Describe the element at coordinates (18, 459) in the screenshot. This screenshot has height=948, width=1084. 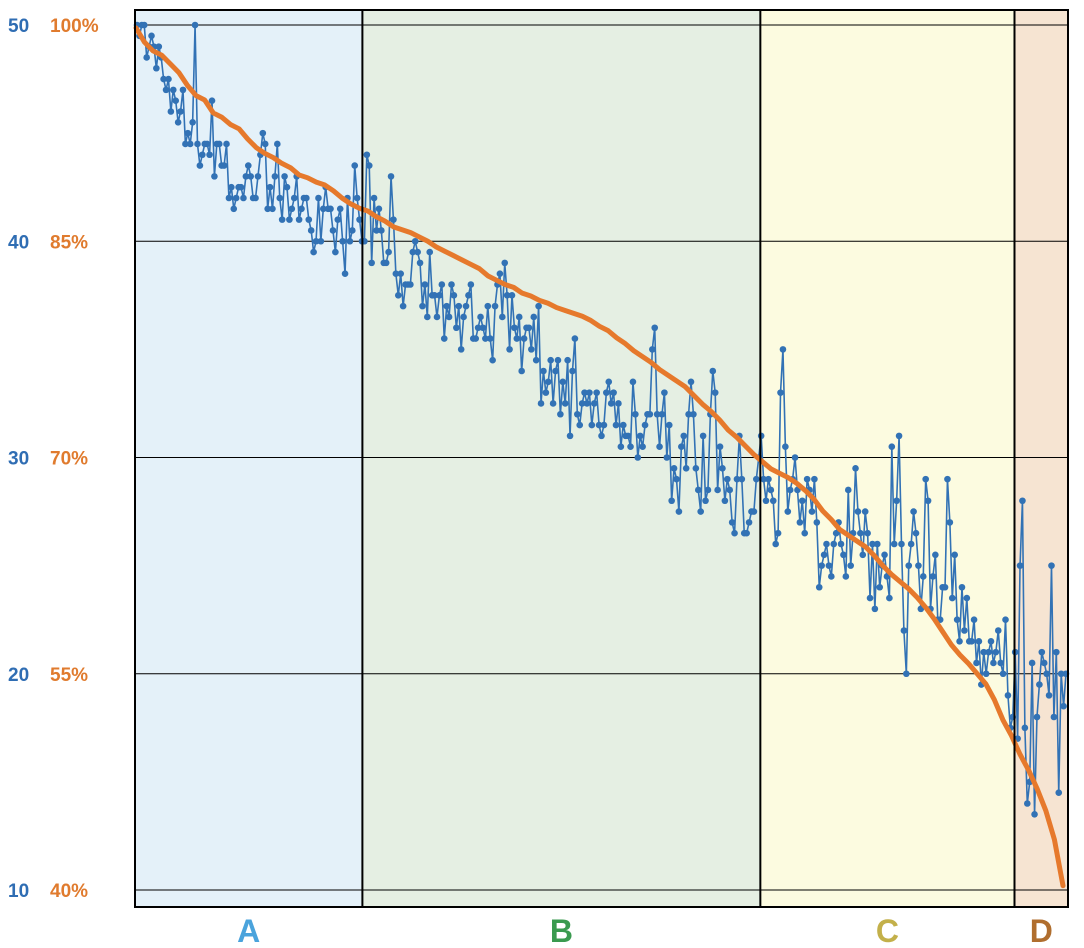
I see `left-tick-label: 30` at that location.